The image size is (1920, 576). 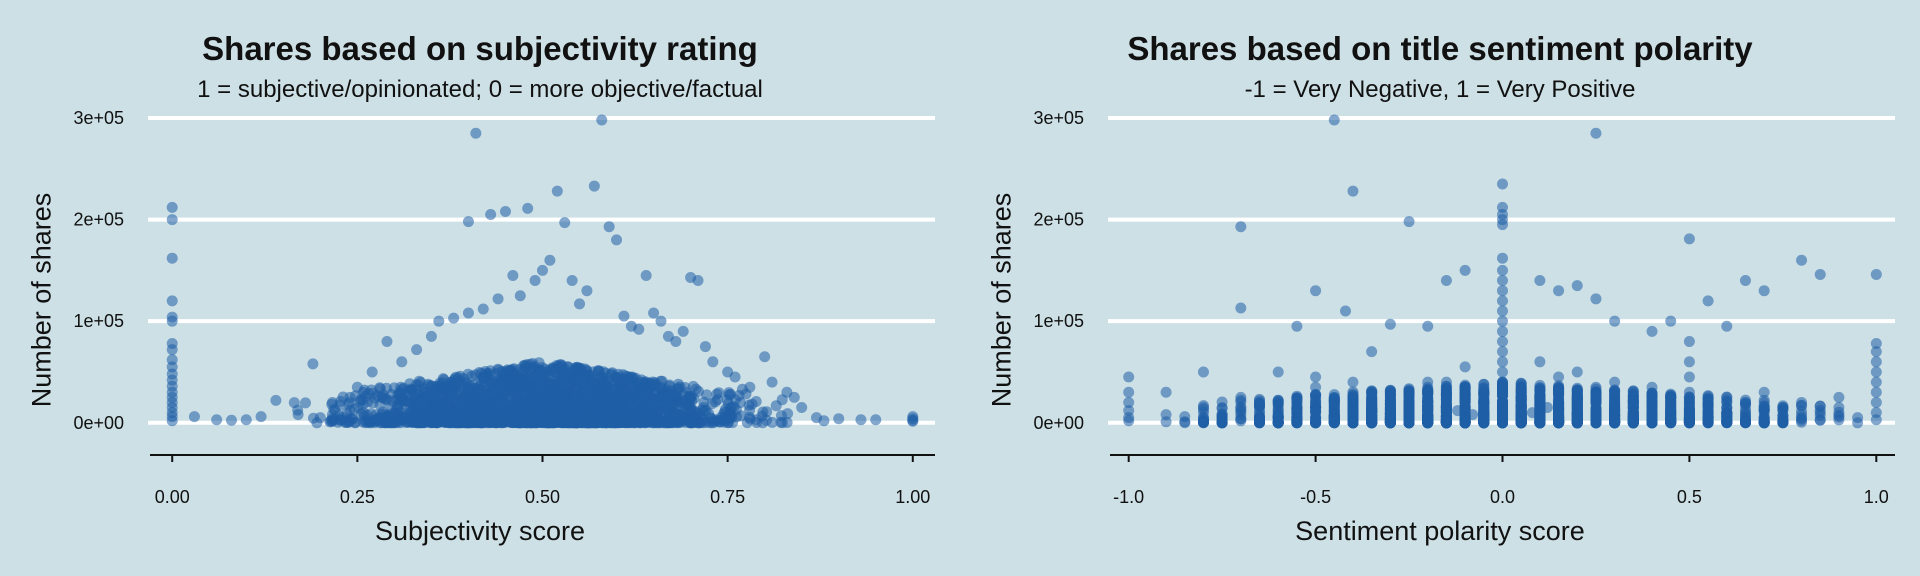 What do you see at coordinates (480, 48) in the screenshot?
I see `chart-title: Shares based on subjectivity rating` at bounding box center [480, 48].